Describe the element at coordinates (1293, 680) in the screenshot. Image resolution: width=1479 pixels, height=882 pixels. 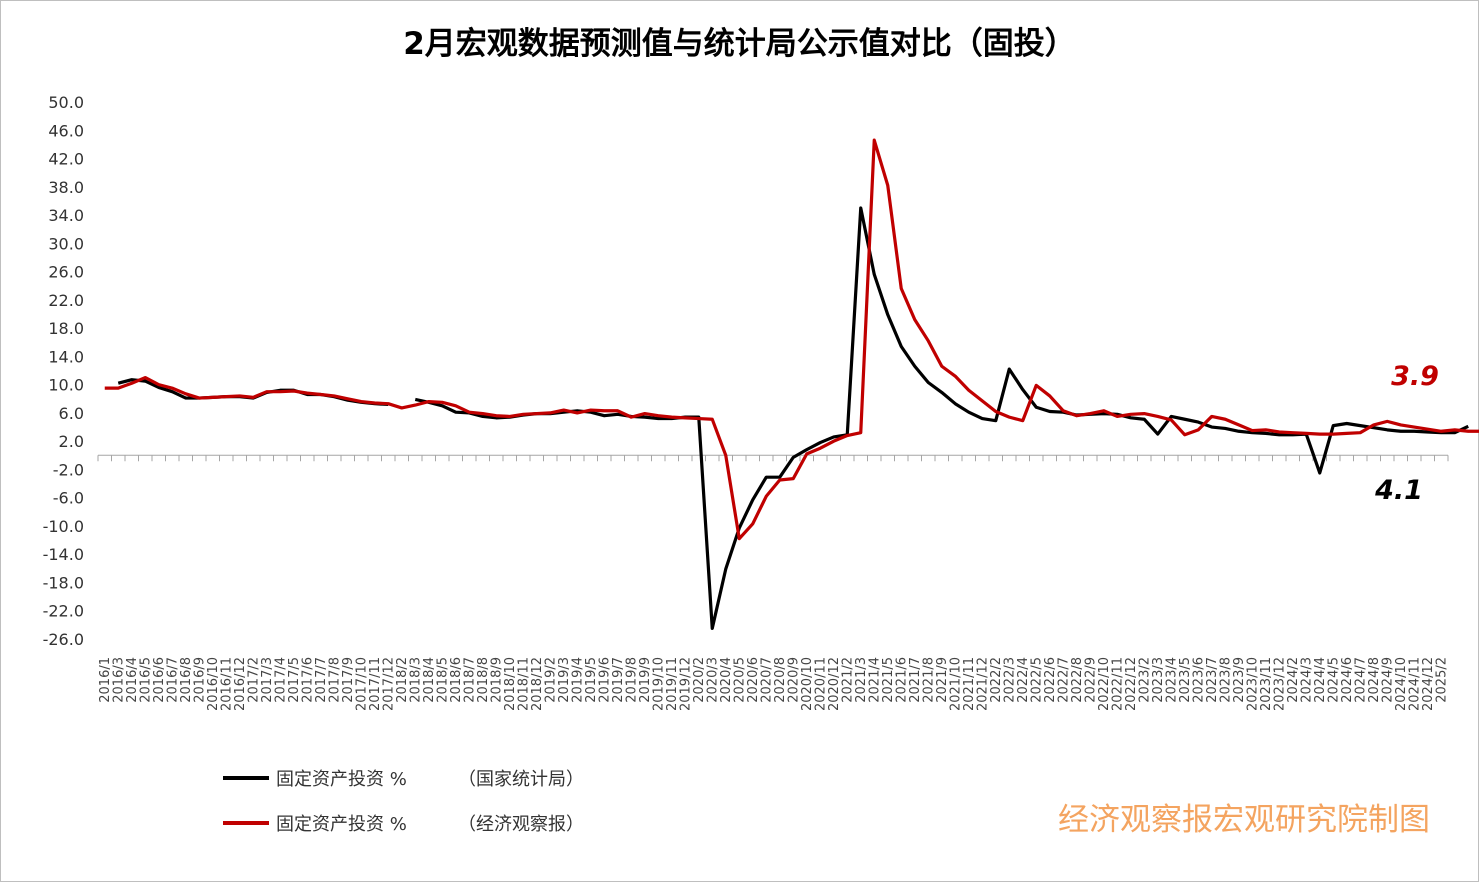
I see `x-tick-label: 2024/2` at that location.